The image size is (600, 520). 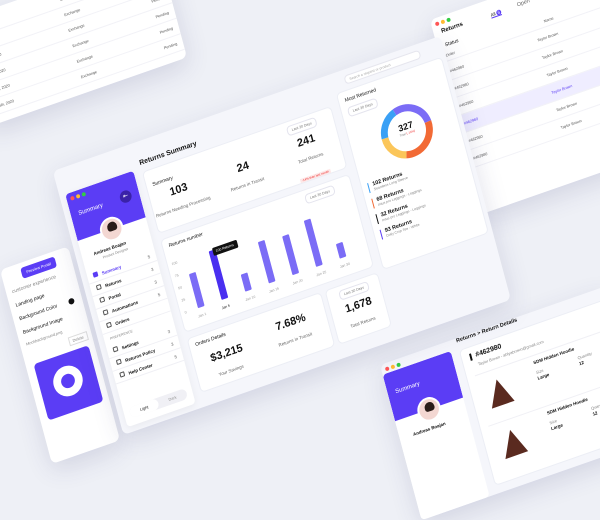 What do you see at coordinates (466, 338) in the screenshot?
I see `breadcrumb-returns: Returns` at bounding box center [466, 338].